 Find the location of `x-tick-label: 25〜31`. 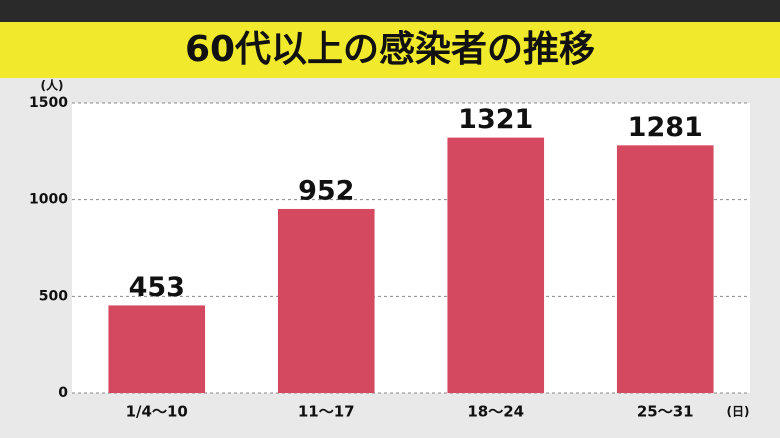

x-tick-label: 25〜31 is located at coordinates (665, 412).